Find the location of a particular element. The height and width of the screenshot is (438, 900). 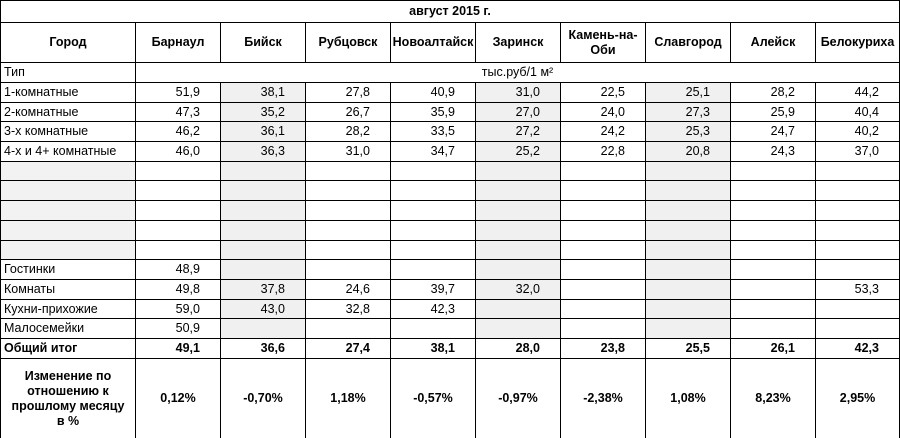

value-cell: 25,3 is located at coordinates (688, 132).